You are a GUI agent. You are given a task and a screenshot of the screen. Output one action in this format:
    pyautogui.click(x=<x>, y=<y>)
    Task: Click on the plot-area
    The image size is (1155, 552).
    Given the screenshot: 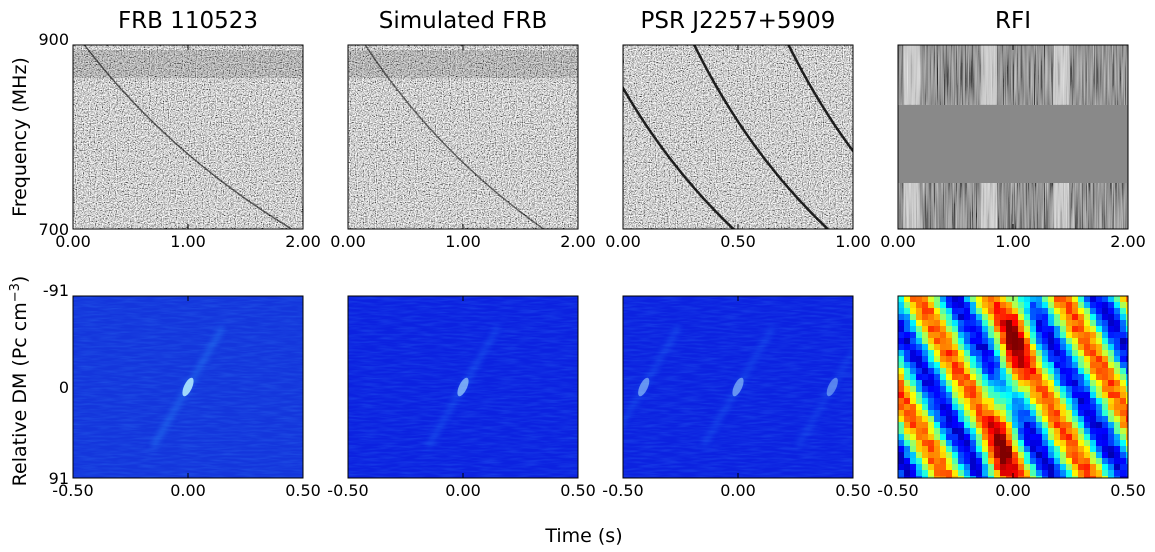 What is the action you would take?
    pyautogui.click(x=1013, y=387)
    